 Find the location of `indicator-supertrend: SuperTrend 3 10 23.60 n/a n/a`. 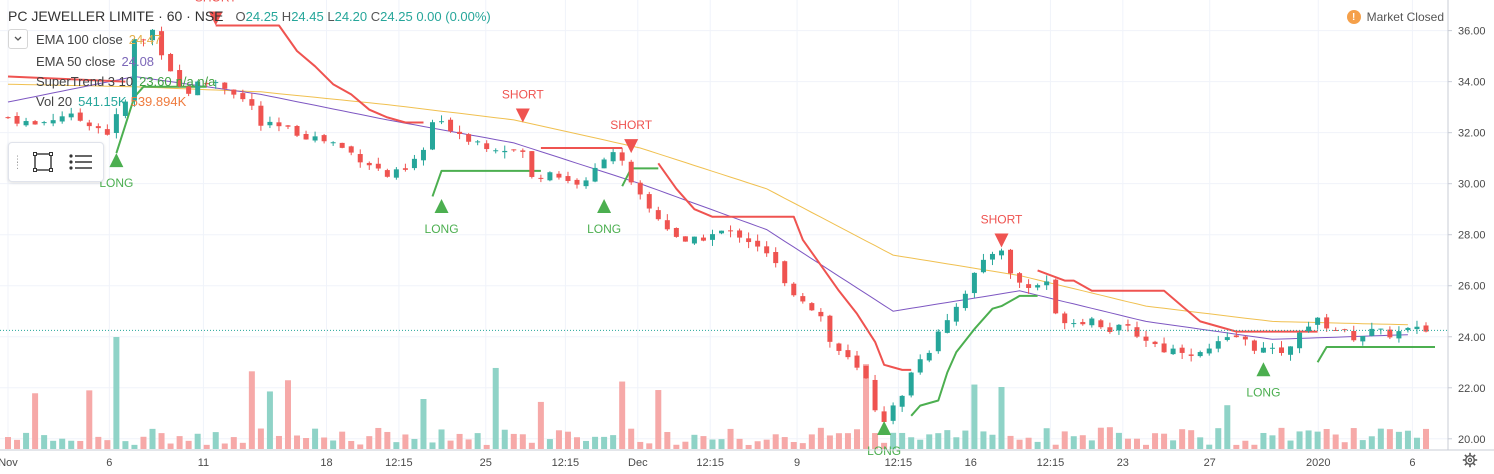

indicator-supertrend: SuperTrend 3 10 23.60 n/a n/a is located at coordinates (249, 81).